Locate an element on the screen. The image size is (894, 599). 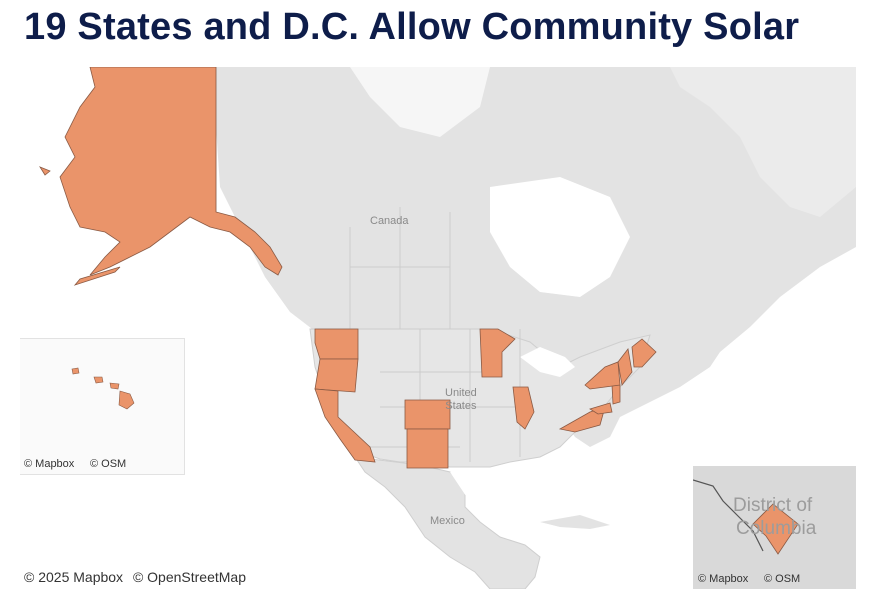
state-minnesota is located at coordinates (497, 353).